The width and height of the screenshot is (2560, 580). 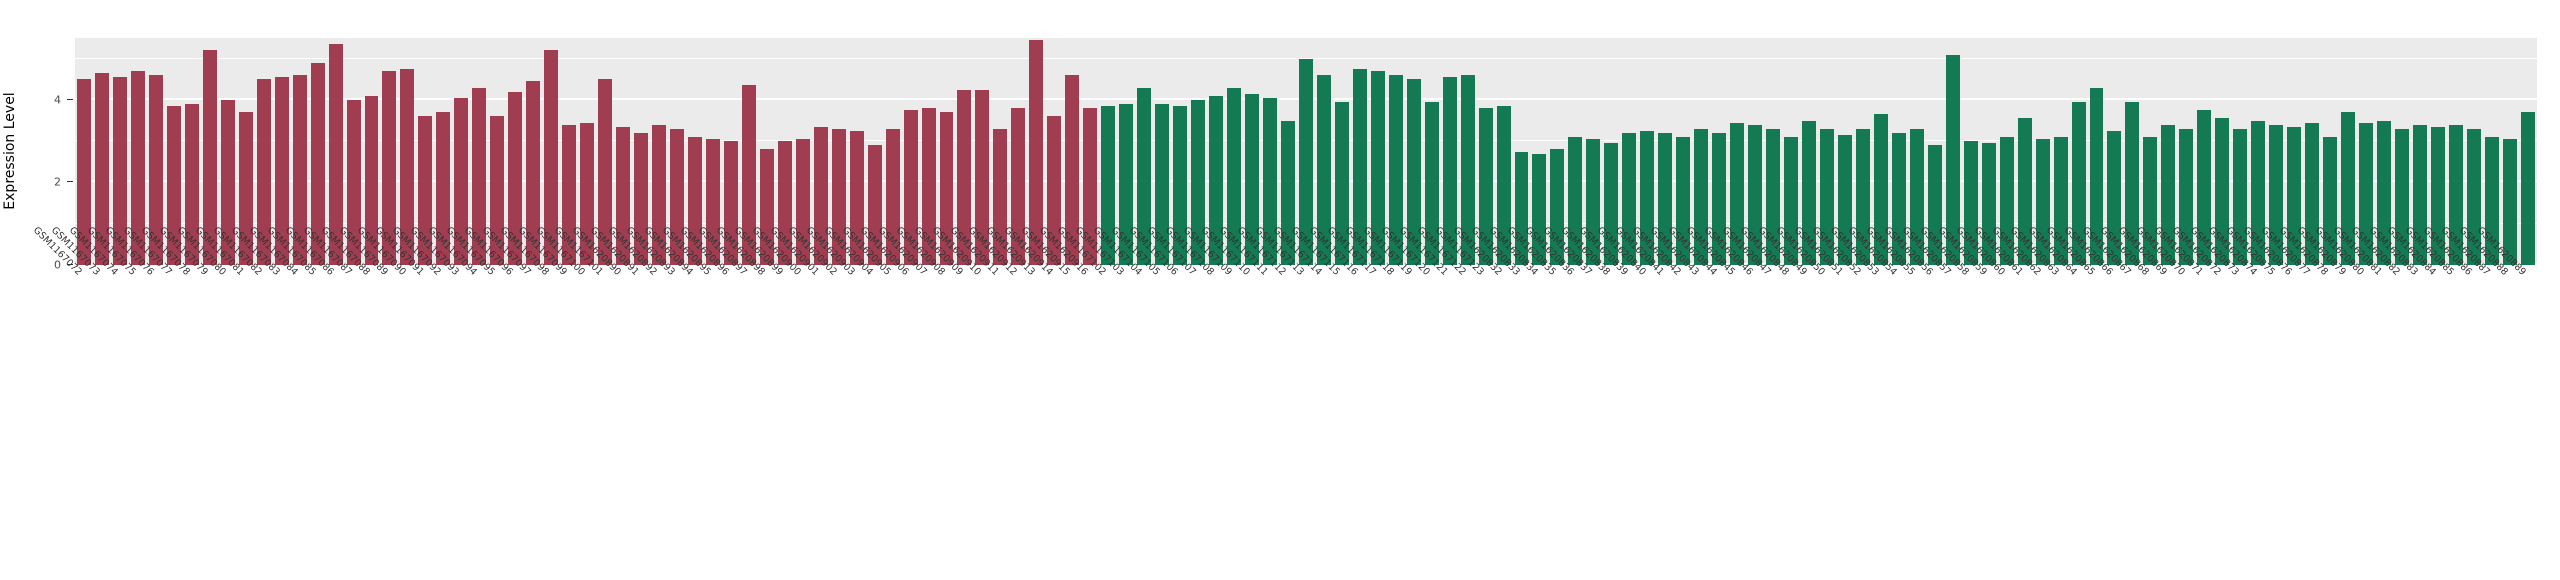 I want to click on y-tick-label: 0, so click(x=57, y=265).